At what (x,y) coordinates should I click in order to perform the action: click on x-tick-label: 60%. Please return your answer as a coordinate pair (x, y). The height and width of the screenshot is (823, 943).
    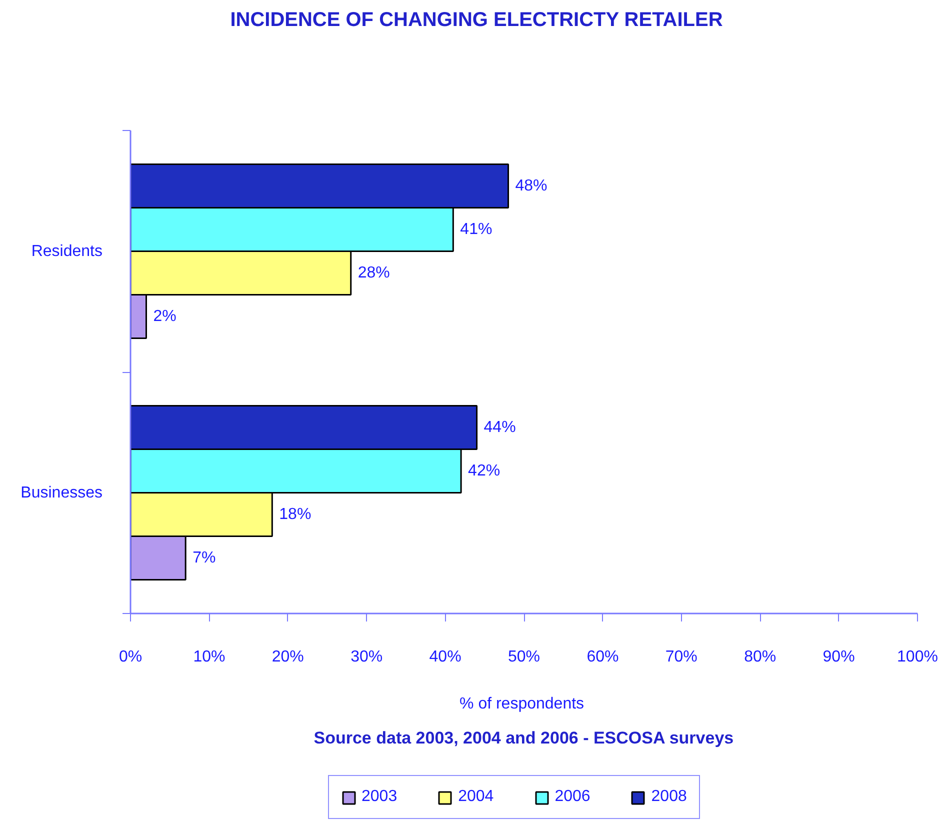
    Looking at the image, I should click on (602, 657).